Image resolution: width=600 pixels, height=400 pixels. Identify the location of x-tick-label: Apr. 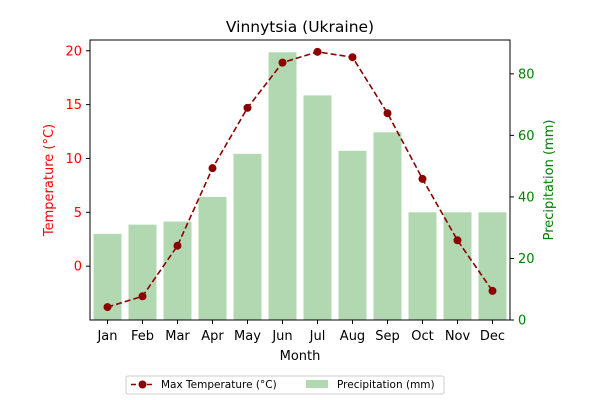
(212, 336).